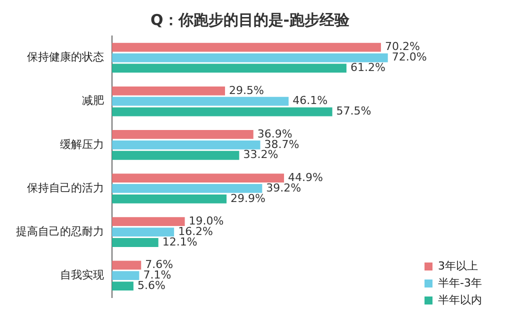 The image size is (510, 320). Describe the element at coordinates (206, 221) in the screenshot. I see `data-label: 19.0%` at that location.